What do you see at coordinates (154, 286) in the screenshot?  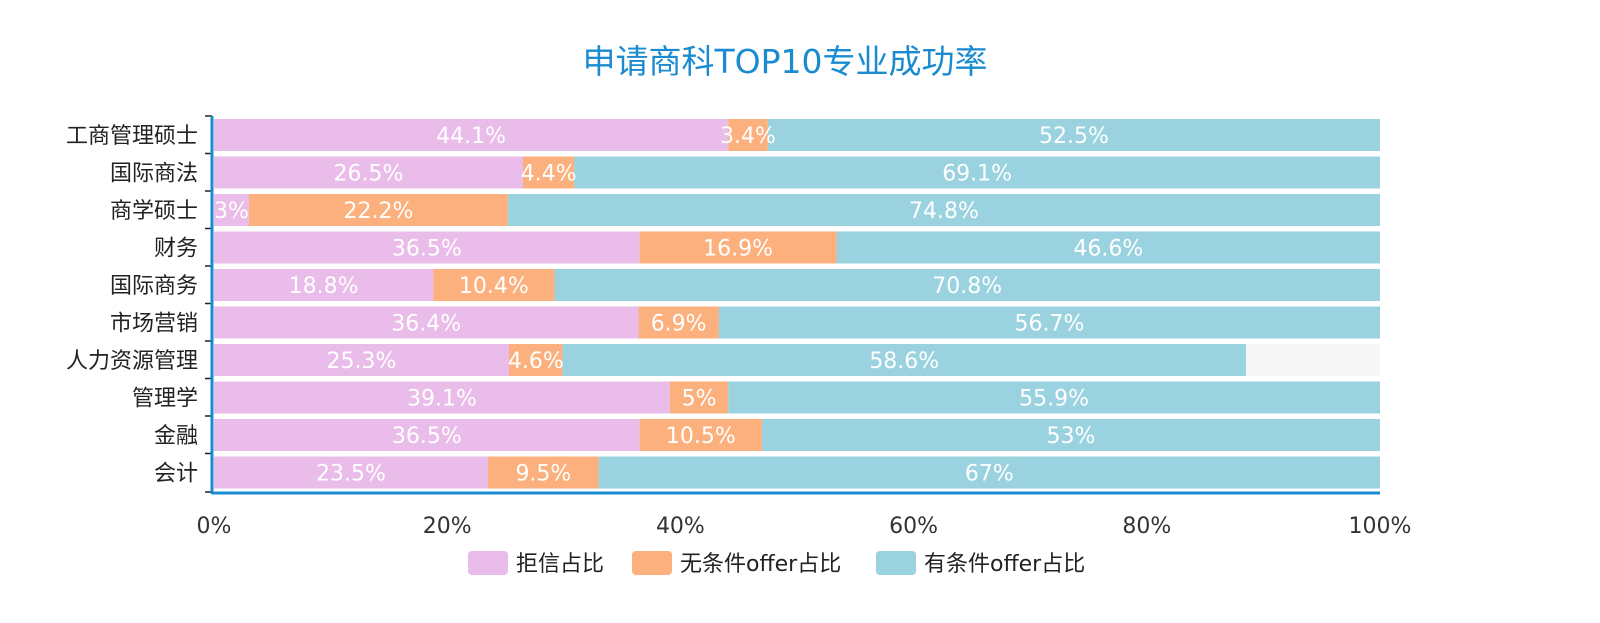 I see `category-label: 国际商务` at bounding box center [154, 286].